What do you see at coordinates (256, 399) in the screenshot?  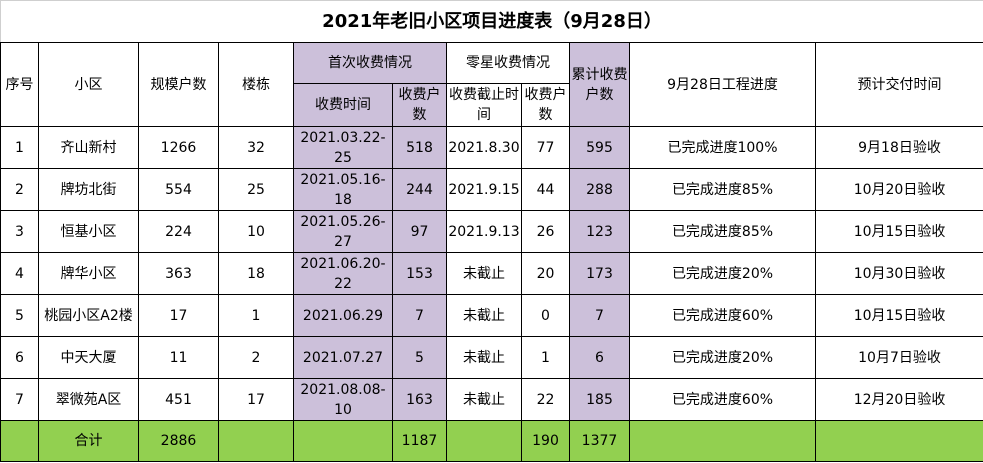 I see `row-buildings: 17` at bounding box center [256, 399].